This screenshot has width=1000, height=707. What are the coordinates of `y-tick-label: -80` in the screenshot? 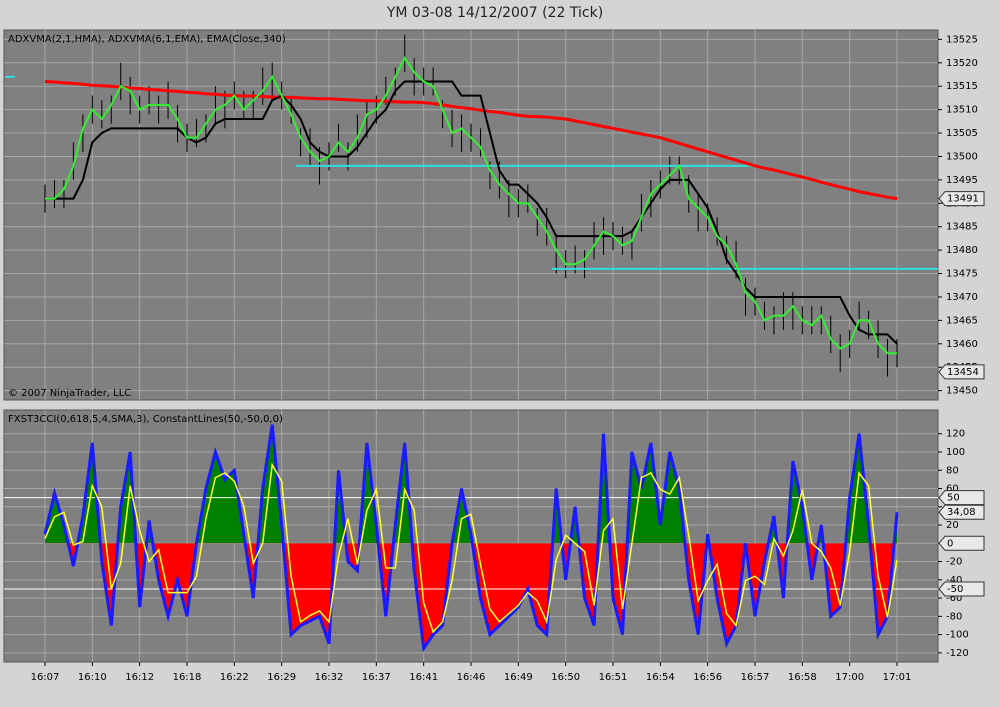 It's located at (954, 616).